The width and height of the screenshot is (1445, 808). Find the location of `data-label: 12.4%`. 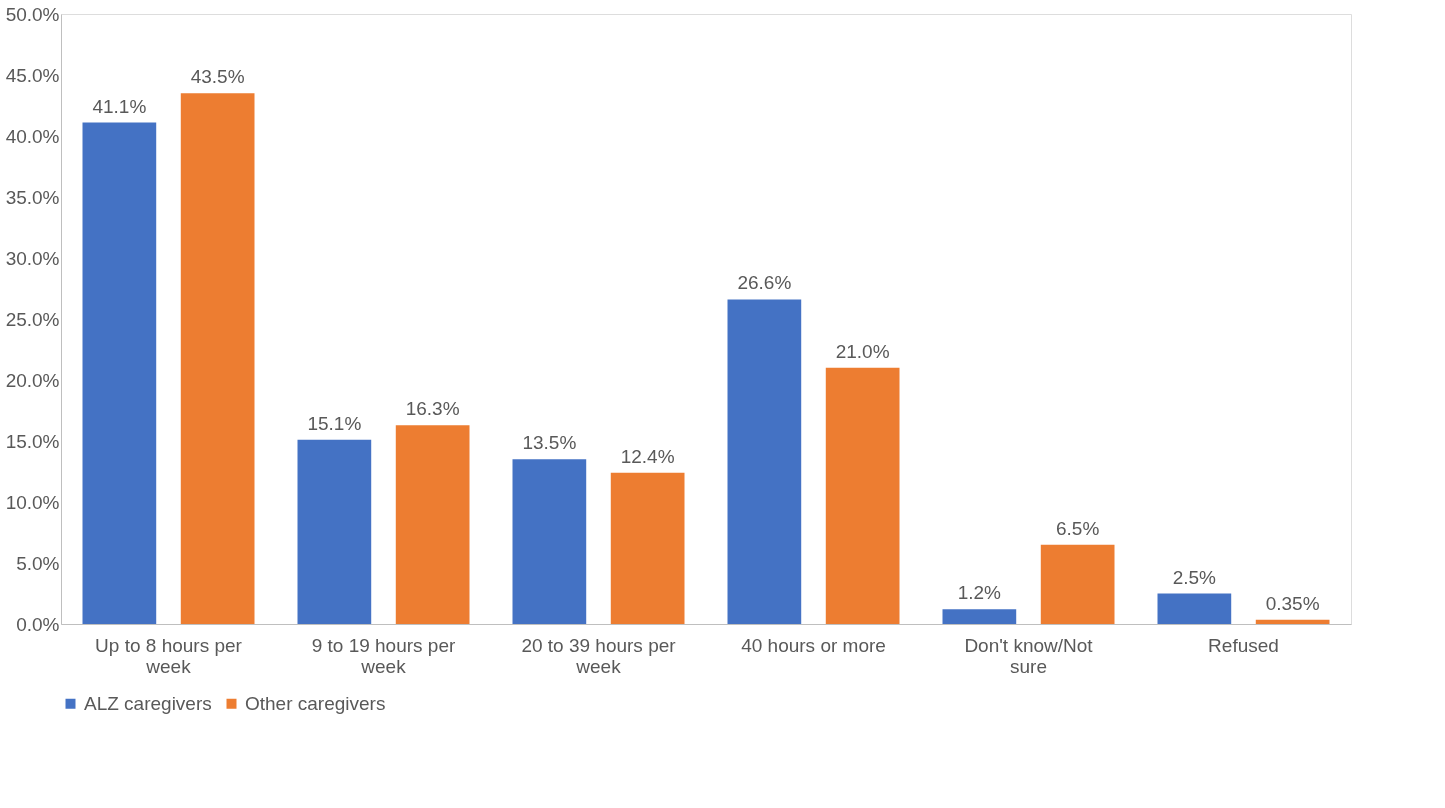

data-label: 12.4% is located at coordinates (647, 456).